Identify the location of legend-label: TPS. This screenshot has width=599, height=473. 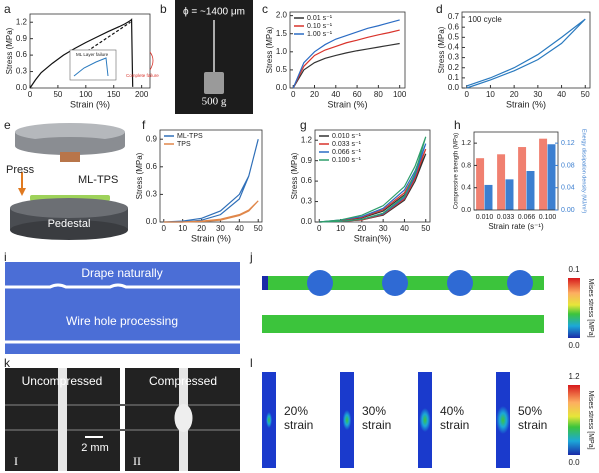
(184, 144).